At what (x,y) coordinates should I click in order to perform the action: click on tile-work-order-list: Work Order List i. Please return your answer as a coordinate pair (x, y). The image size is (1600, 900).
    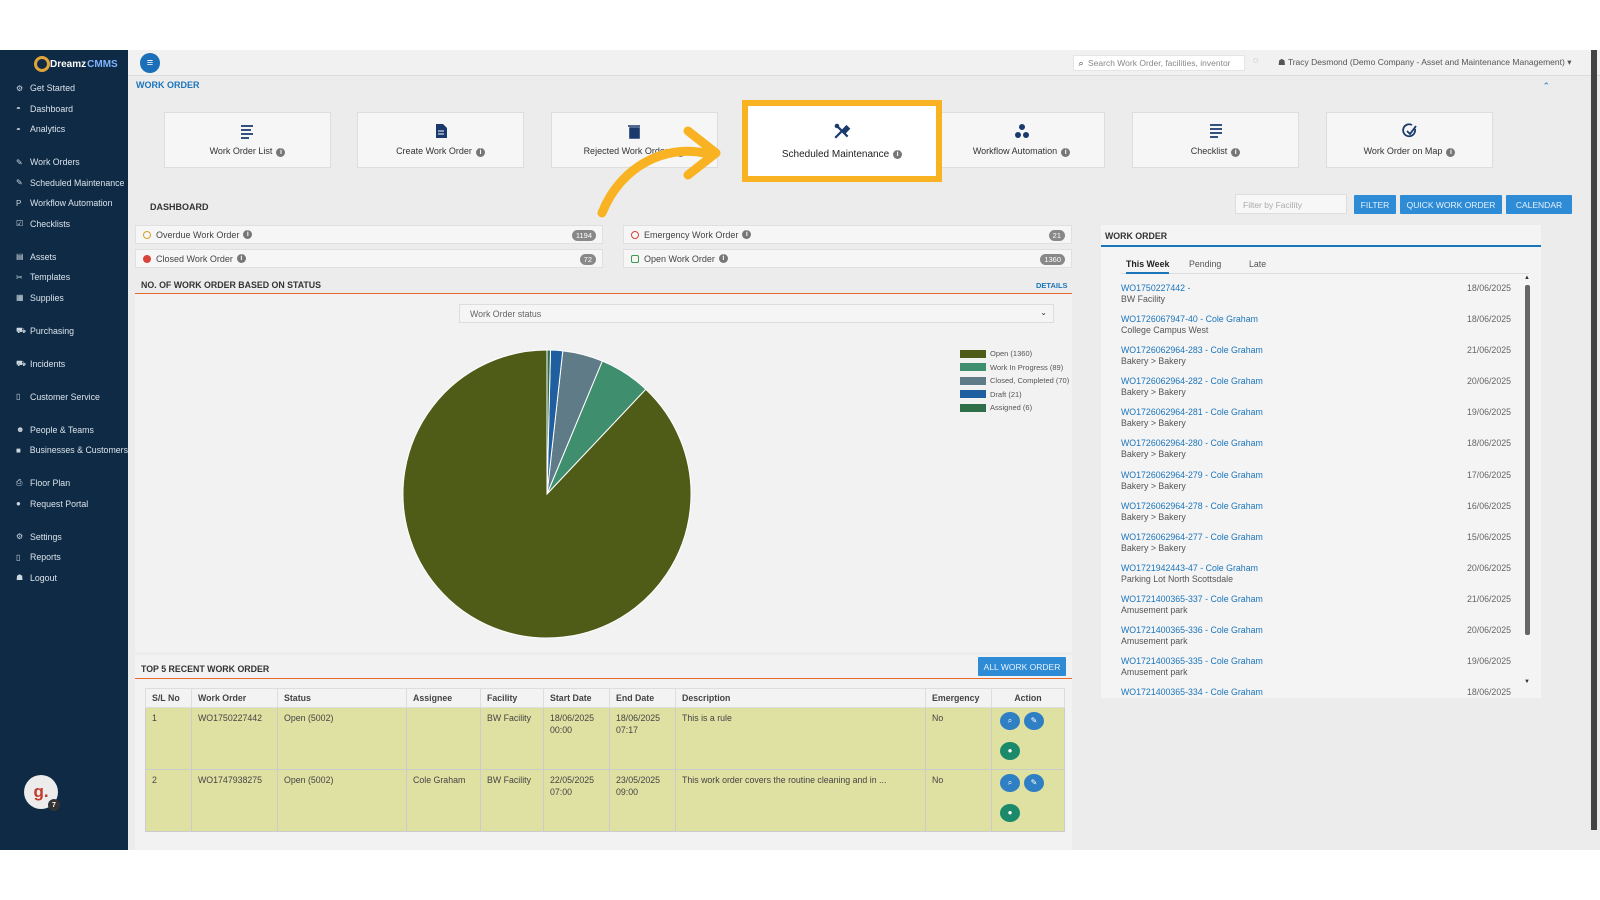
    Looking at the image, I should click on (247, 140).